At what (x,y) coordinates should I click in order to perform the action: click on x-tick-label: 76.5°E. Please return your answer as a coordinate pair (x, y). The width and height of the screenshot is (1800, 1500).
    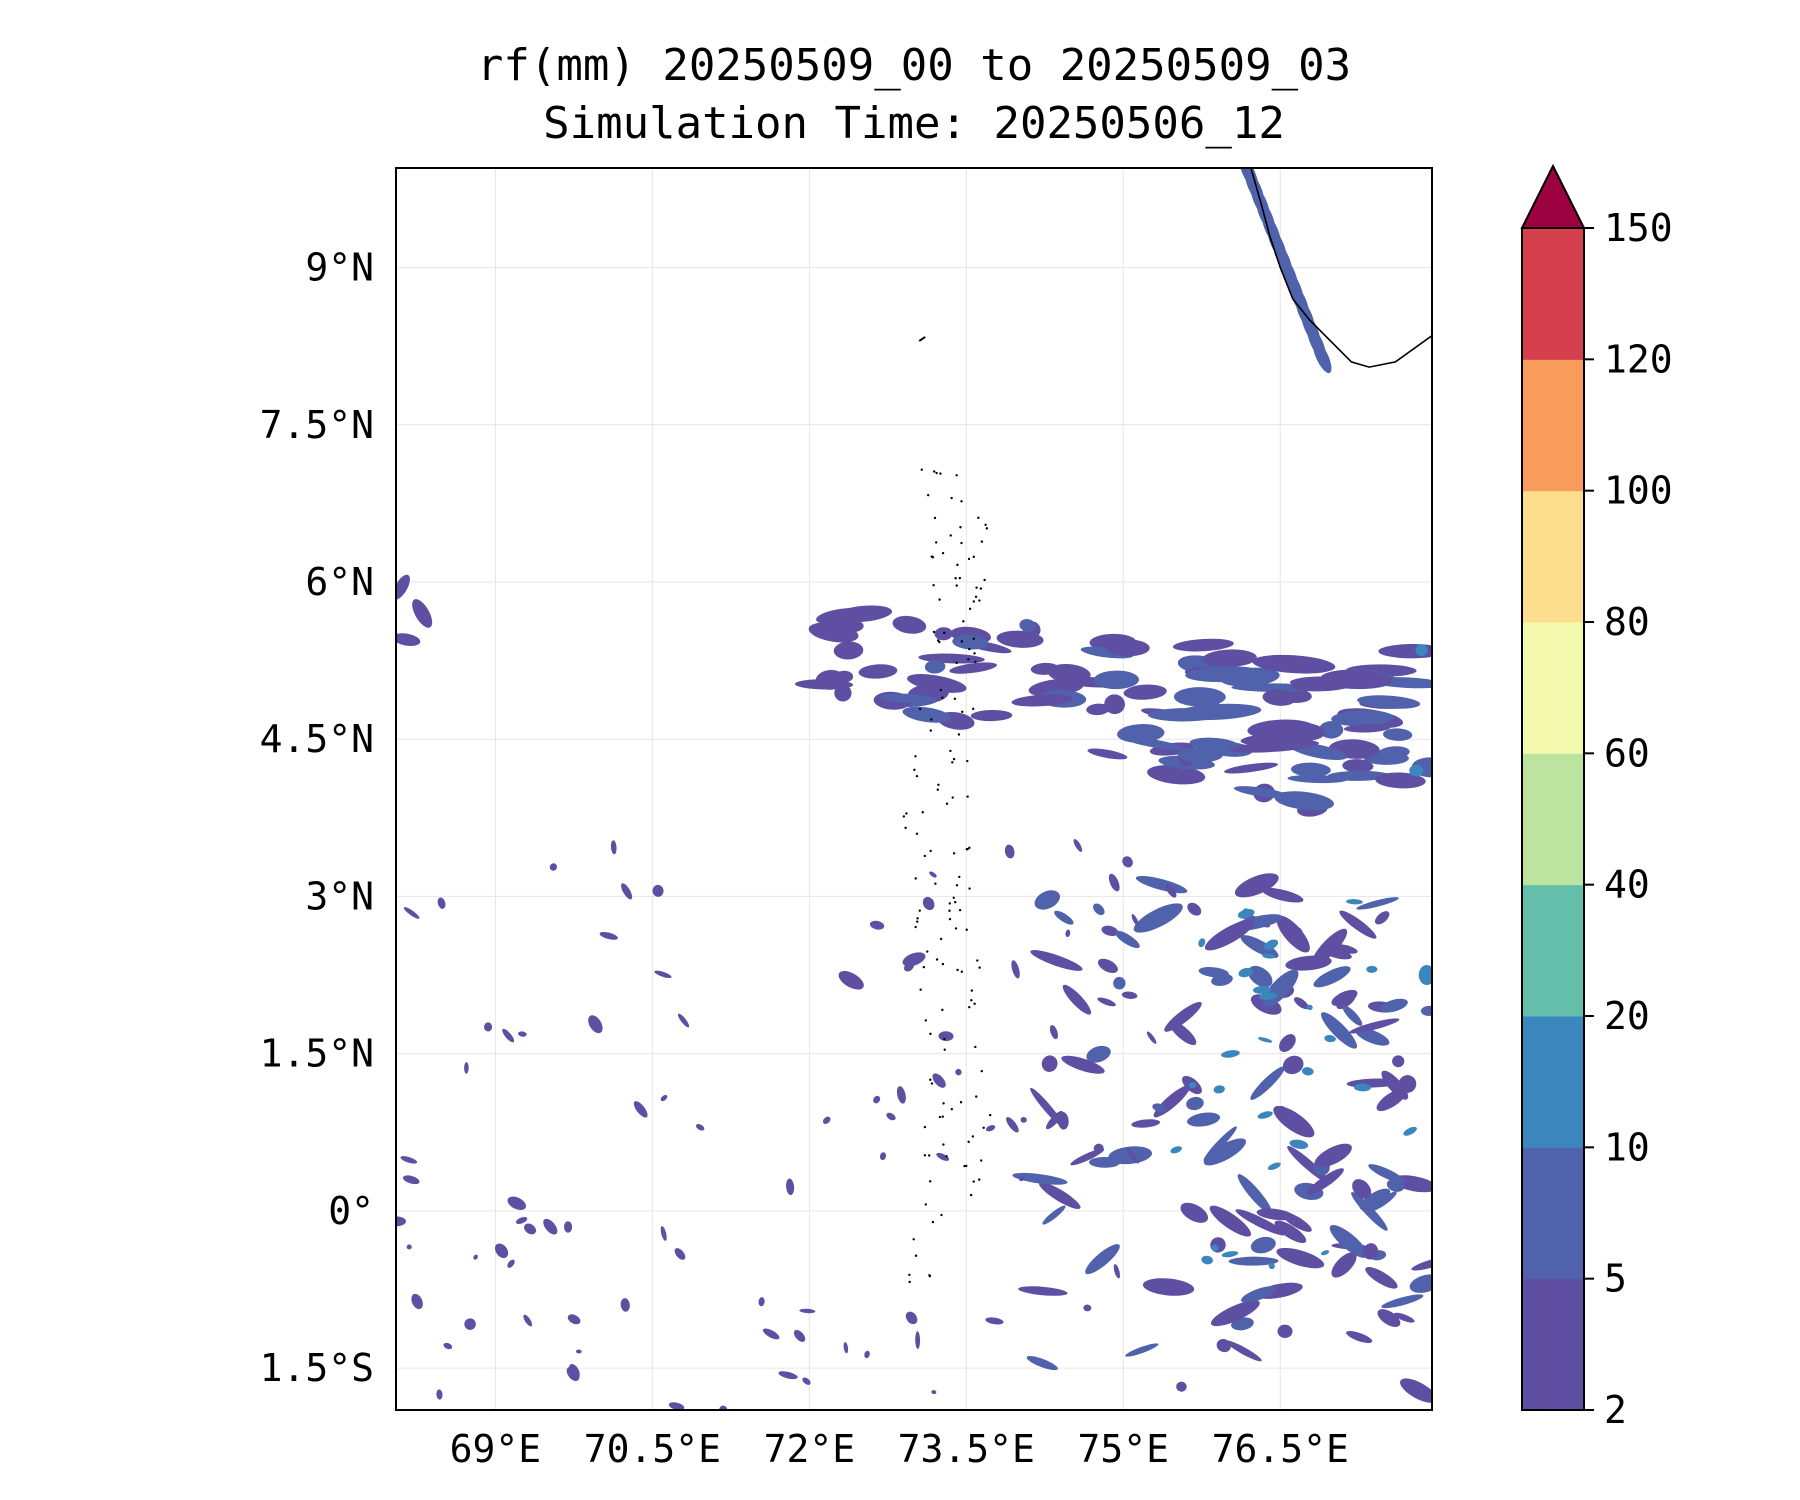
    Looking at the image, I should click on (1280, 1449).